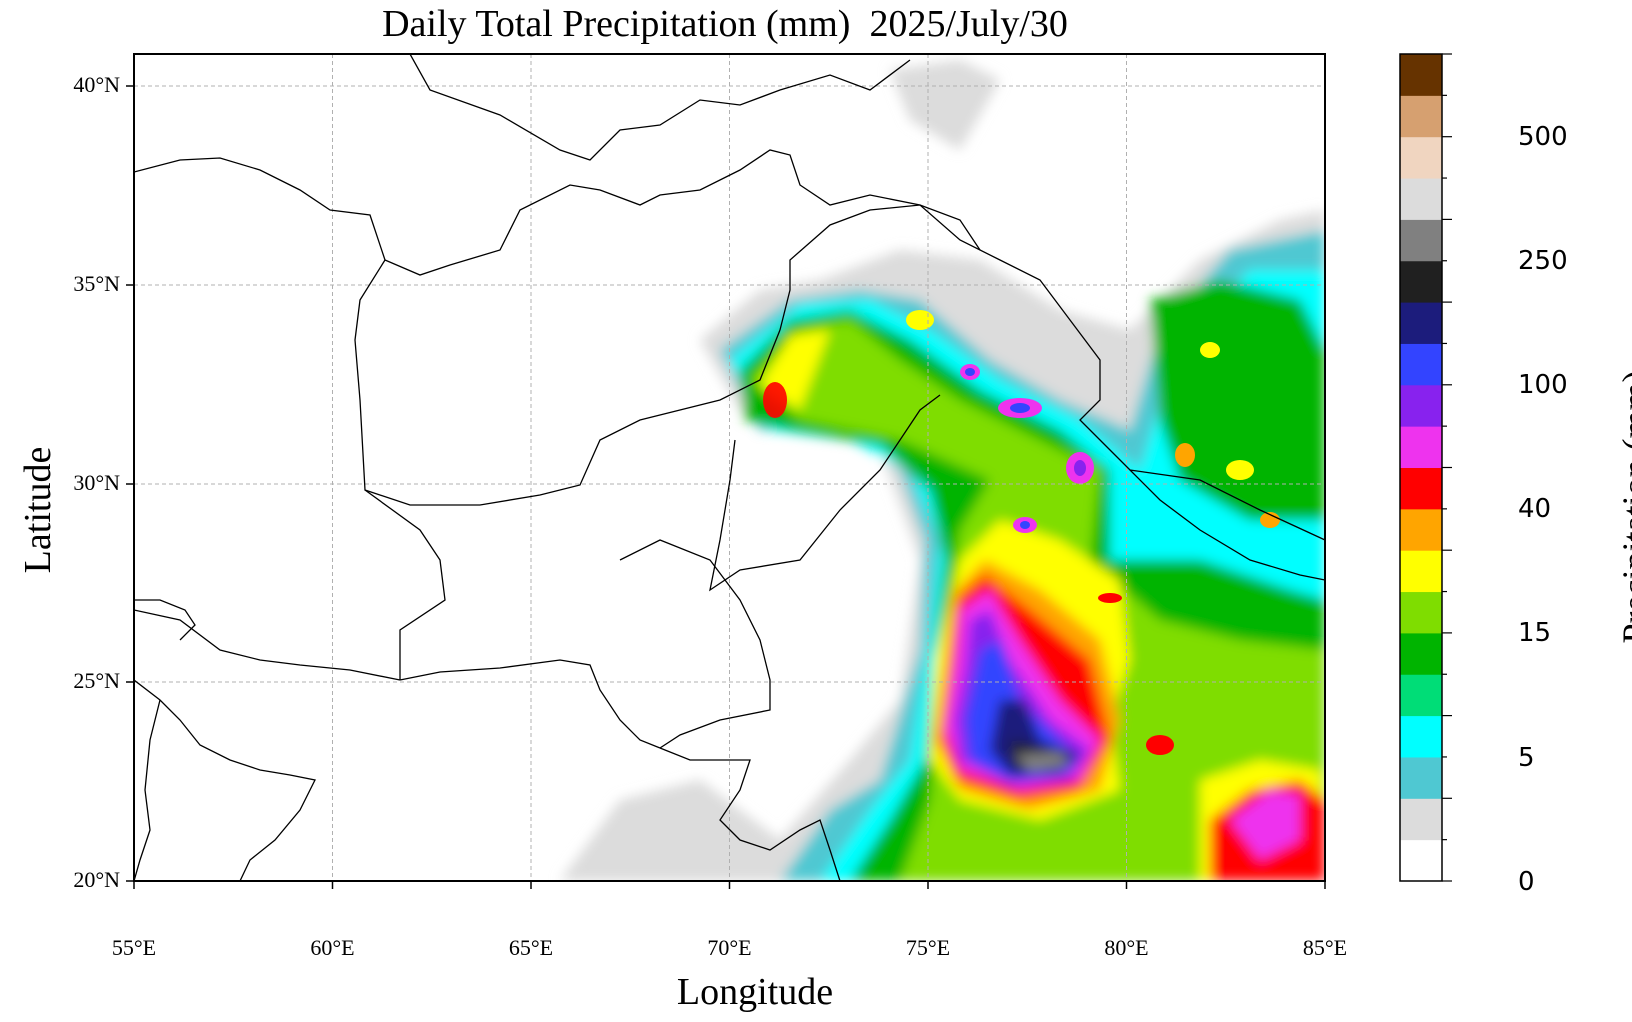  I want to click on colorbar-tick-label: 40, so click(1535, 509).